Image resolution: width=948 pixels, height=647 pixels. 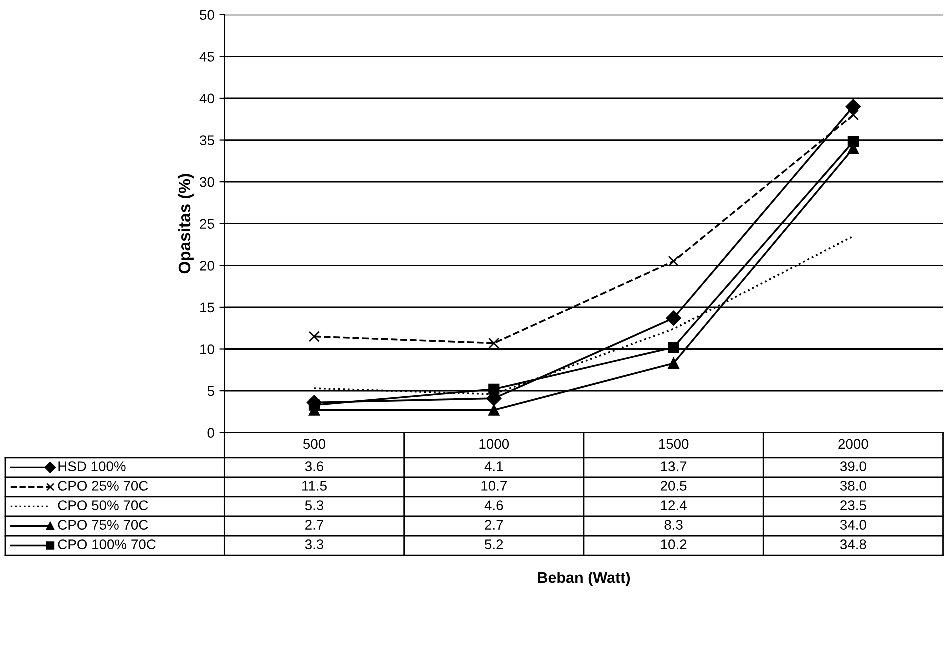 I want to click on data-label: 10.7, so click(x=494, y=486).